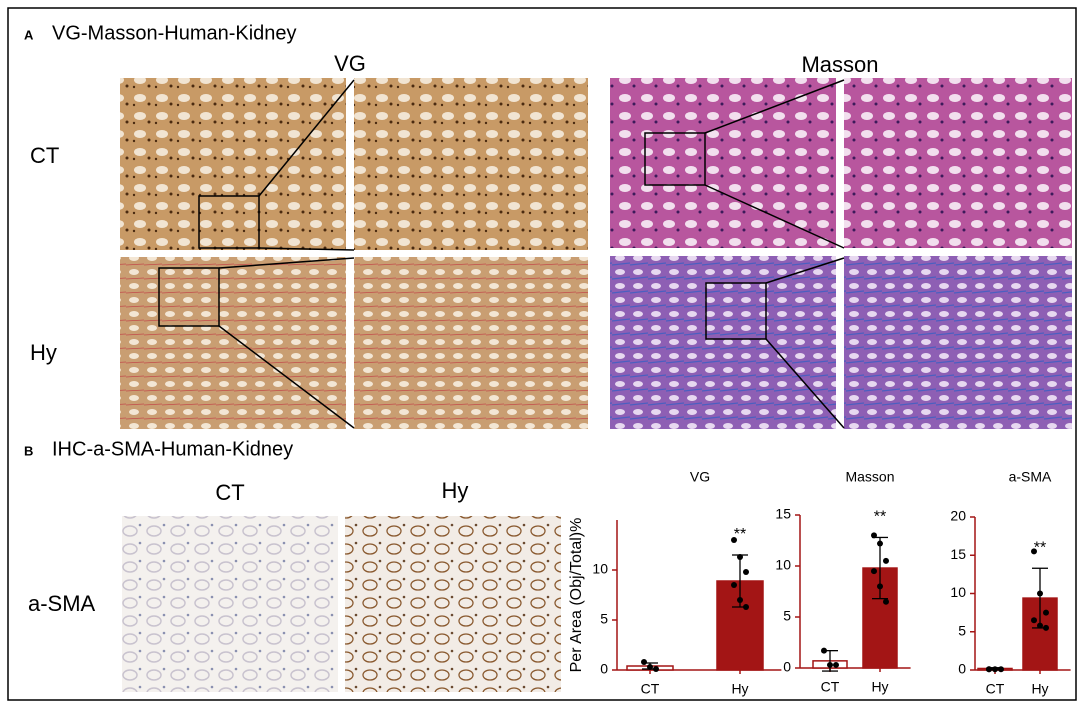  Describe the element at coordinates (28, 450) in the screenshot. I see `panel-letter: B` at that location.